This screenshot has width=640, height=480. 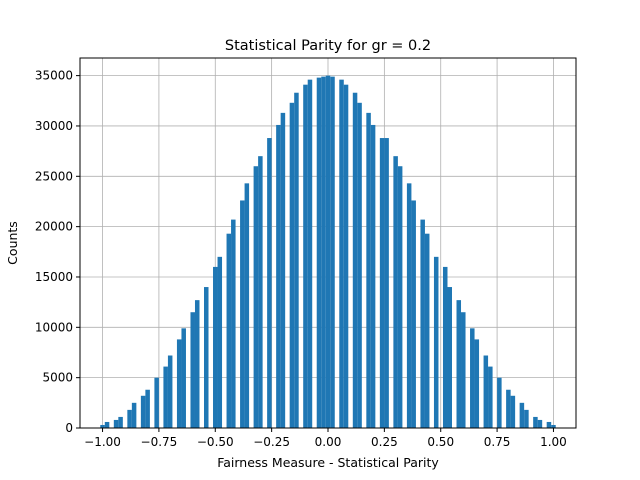 I want to click on x-tick-label: 0.00, so click(x=328, y=442).